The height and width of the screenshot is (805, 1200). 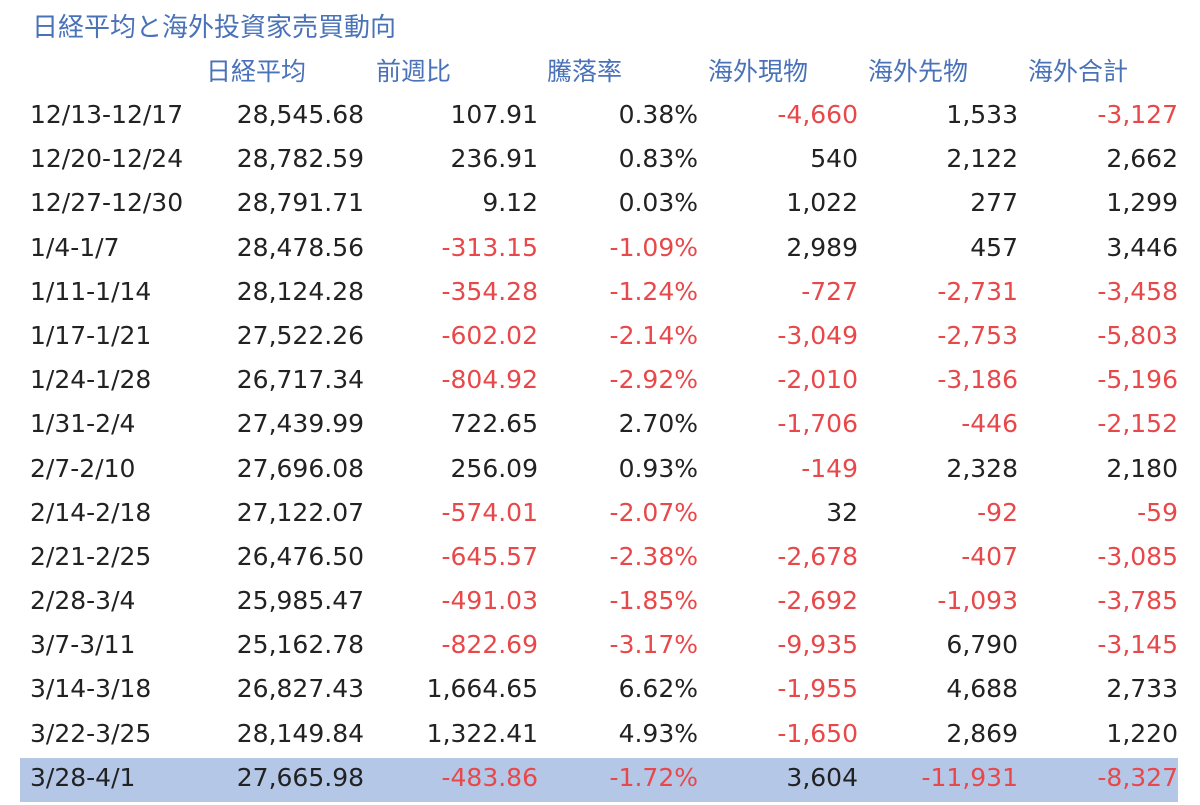 I want to click on table-title: 日経平均と海外投資家売買動向, so click(x=214, y=28).